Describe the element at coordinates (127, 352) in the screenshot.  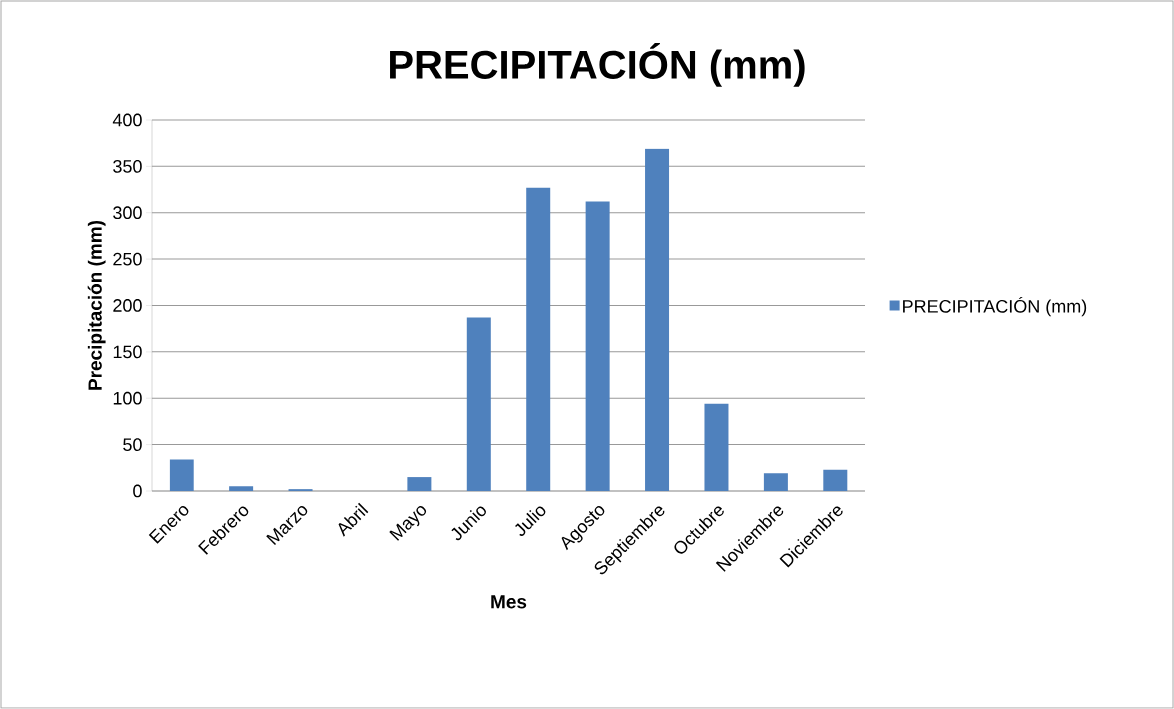
I see `y-tick-label: 150` at that location.